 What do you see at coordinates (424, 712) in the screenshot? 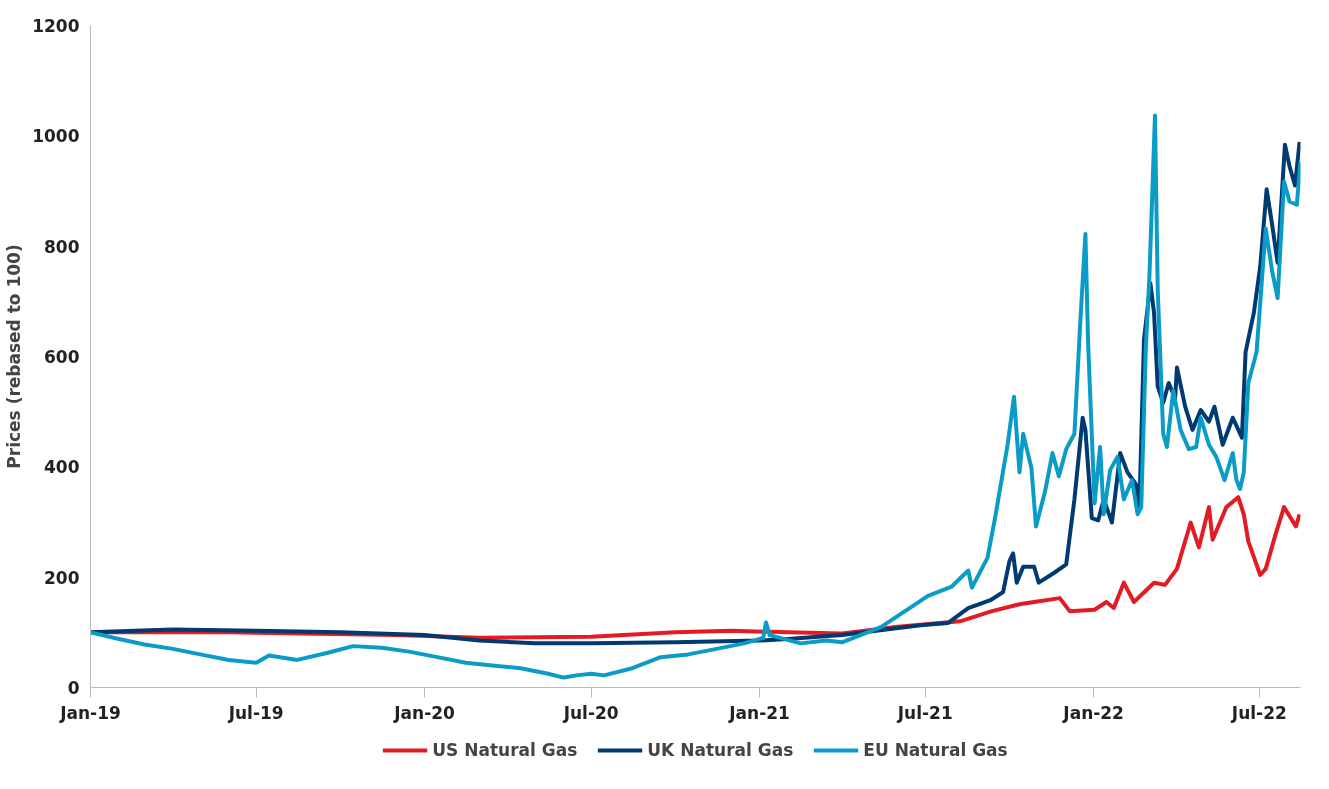
I see `x-tick-label: Jan-20` at bounding box center [424, 712].